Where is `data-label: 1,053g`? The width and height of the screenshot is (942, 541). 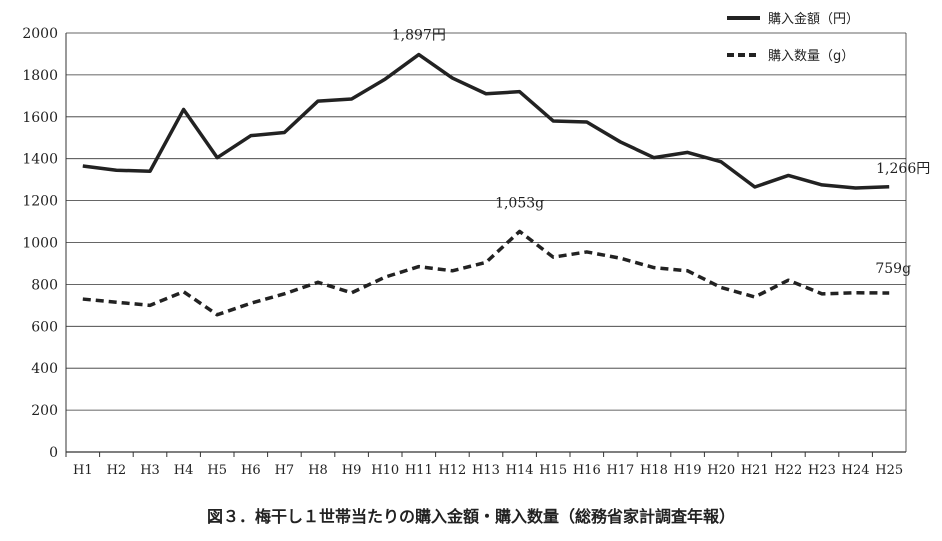 data-label: 1,053g is located at coordinates (519, 203).